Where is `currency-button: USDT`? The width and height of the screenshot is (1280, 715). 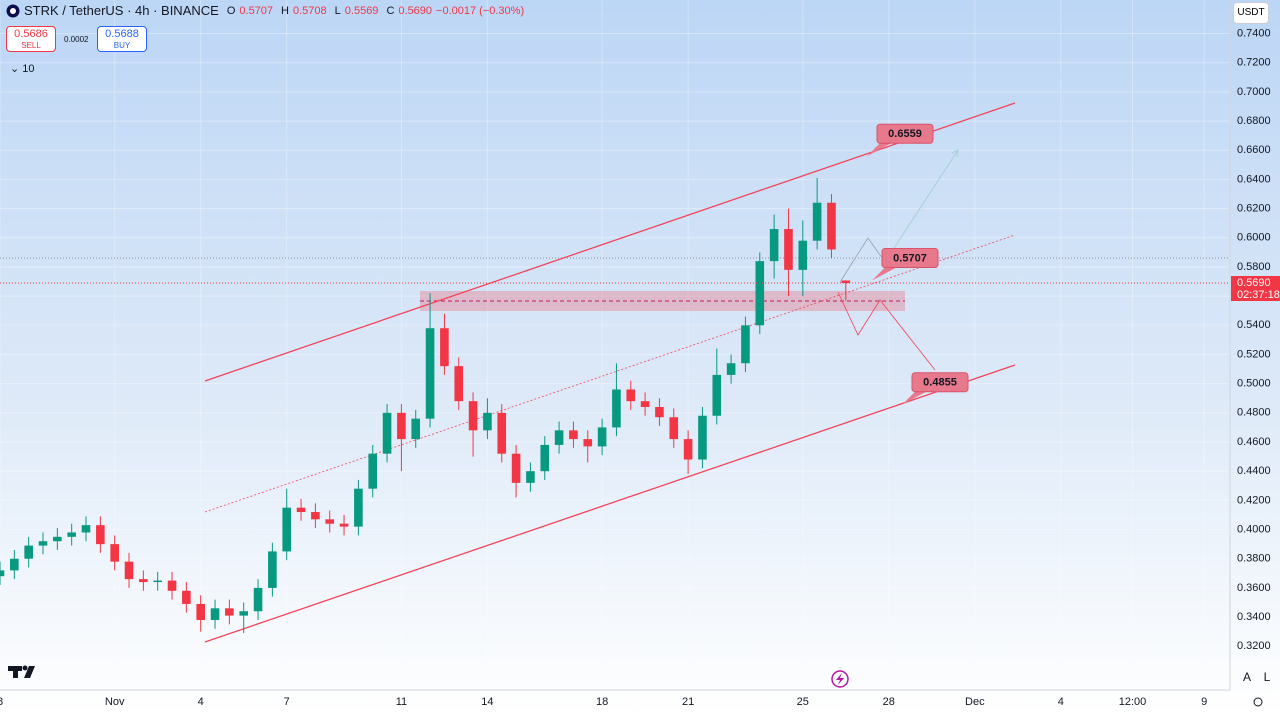
currency-button: USDT is located at coordinates (1251, 13).